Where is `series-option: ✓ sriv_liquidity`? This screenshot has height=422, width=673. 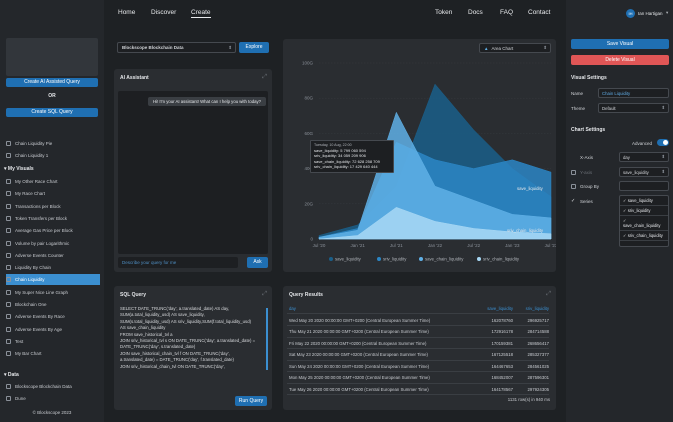 series-option: ✓ sriv_liquidity is located at coordinates (644, 211).